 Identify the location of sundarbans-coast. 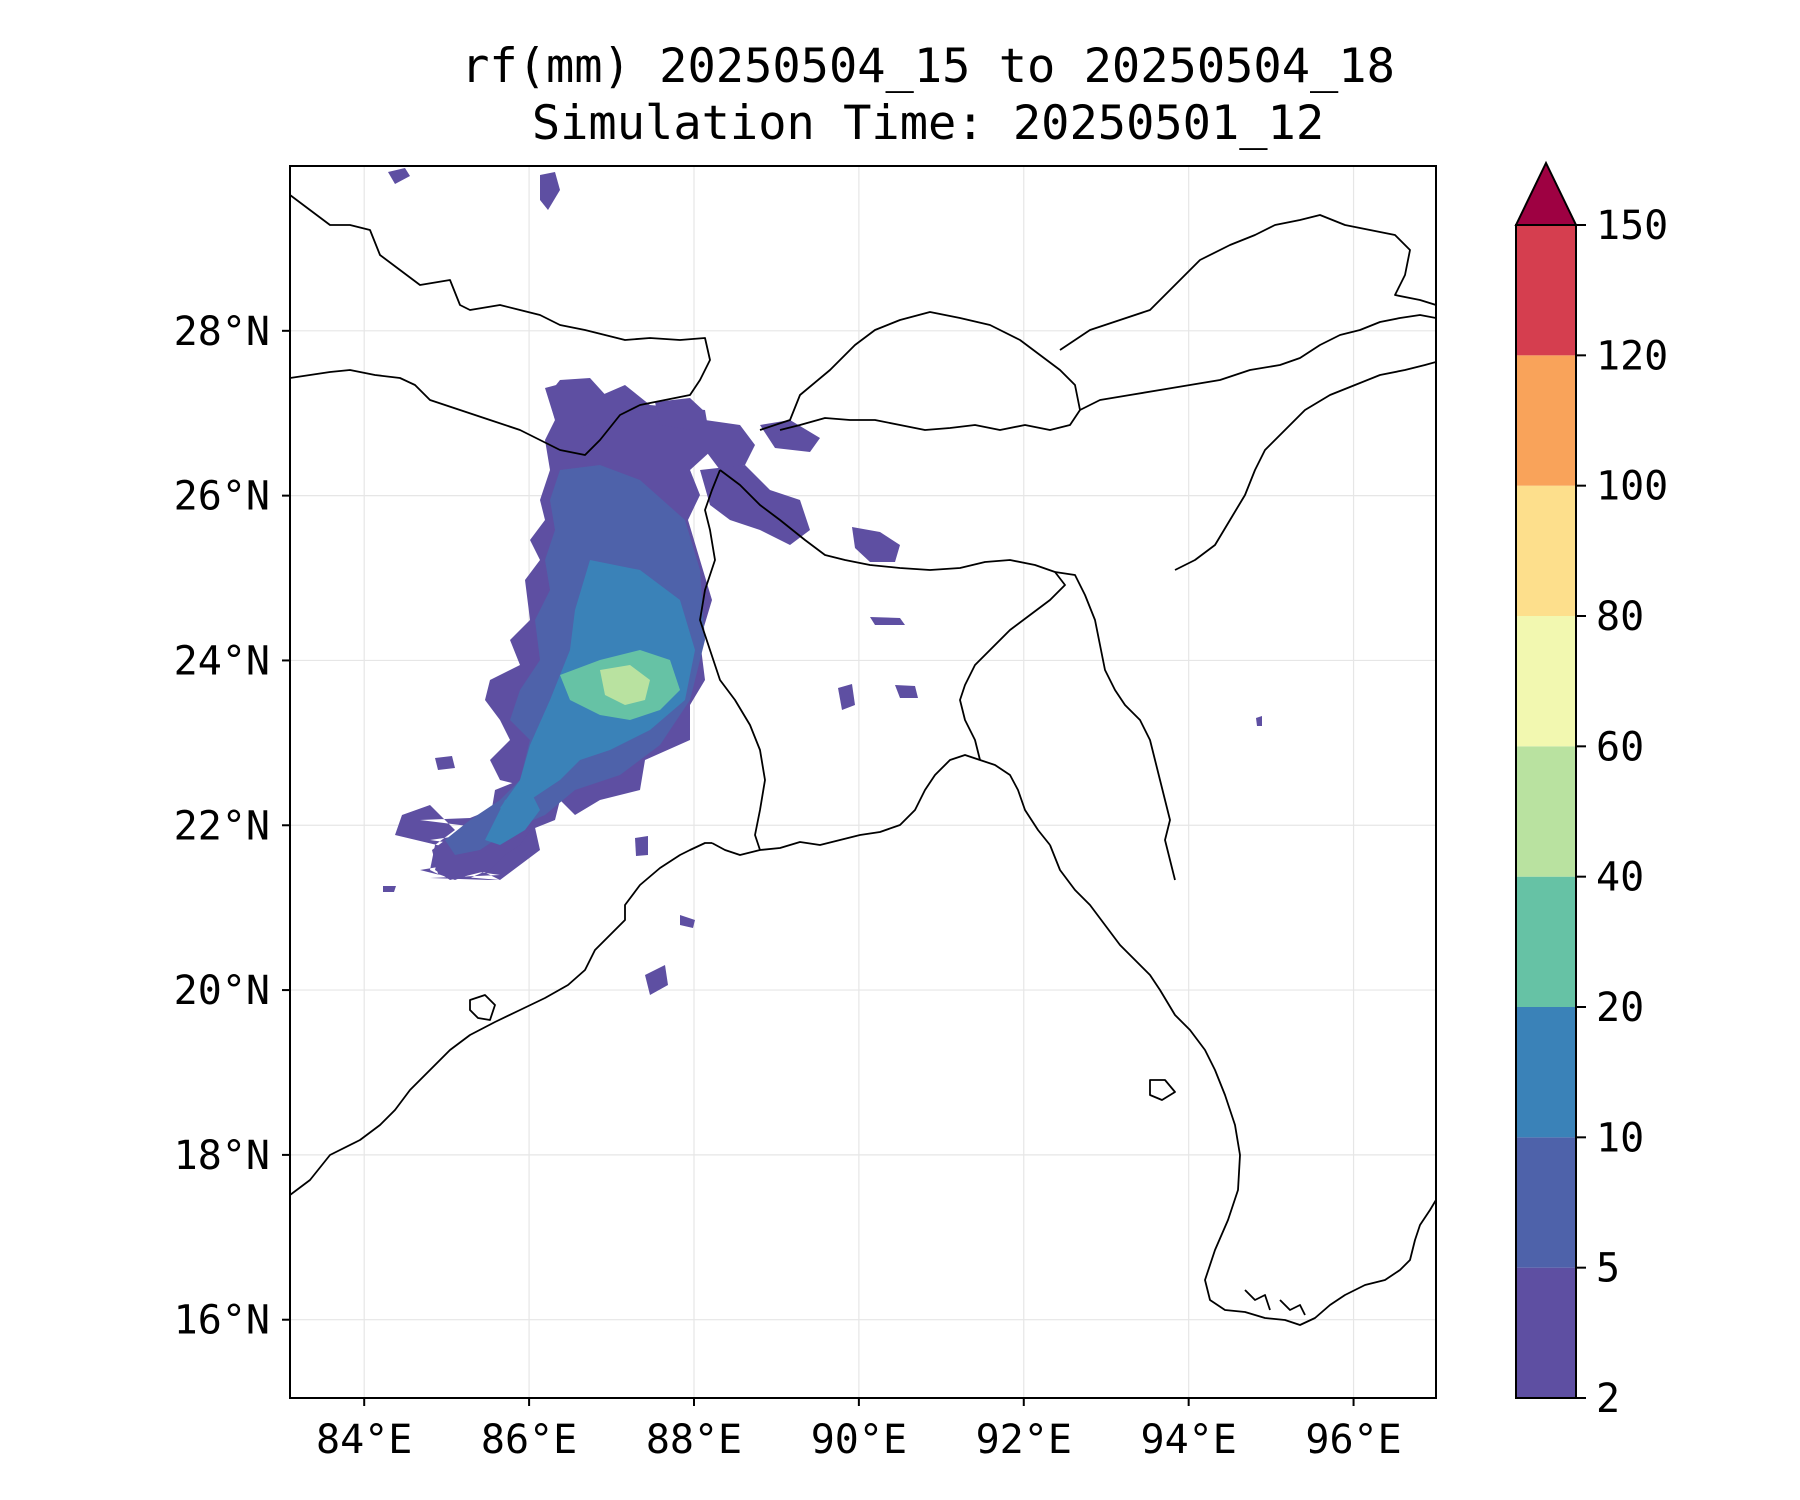
(881, 805).